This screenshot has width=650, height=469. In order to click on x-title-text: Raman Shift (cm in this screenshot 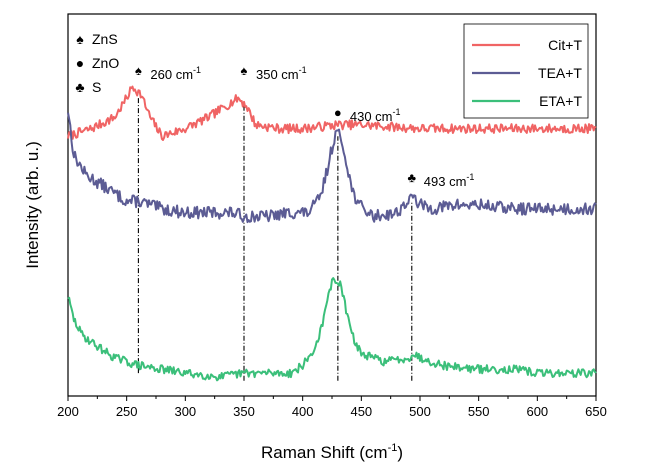, I will do `click(324, 452)`.